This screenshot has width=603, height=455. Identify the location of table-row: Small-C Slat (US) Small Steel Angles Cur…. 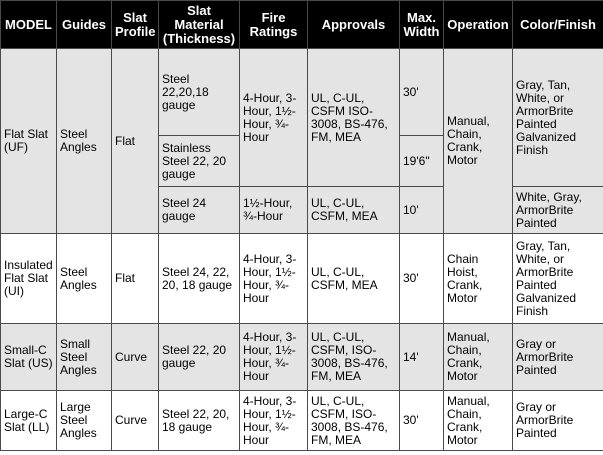
(301, 357).